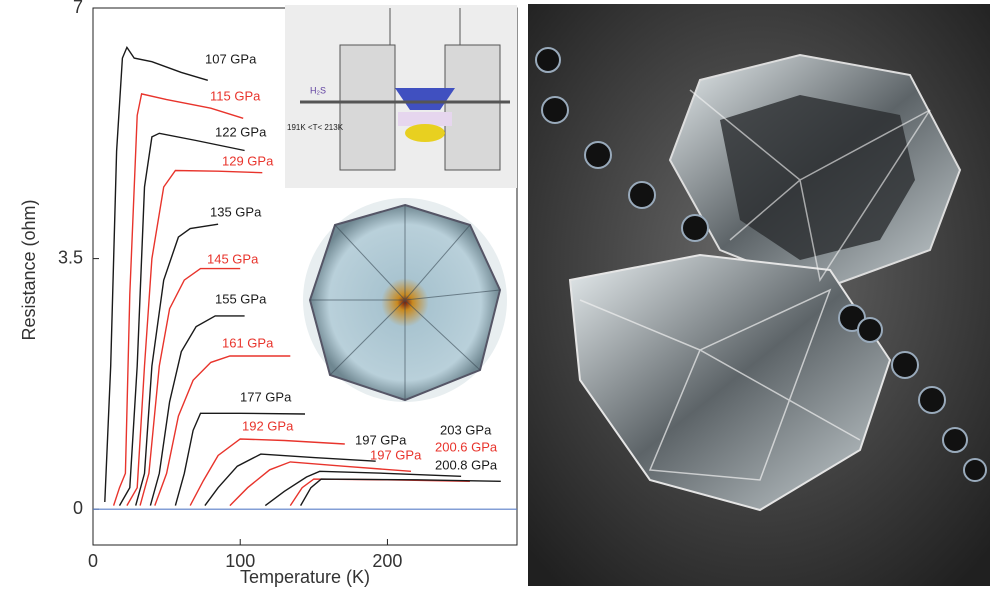 The image size is (1000, 603). I want to click on inset-label: H₂S, so click(318, 90).